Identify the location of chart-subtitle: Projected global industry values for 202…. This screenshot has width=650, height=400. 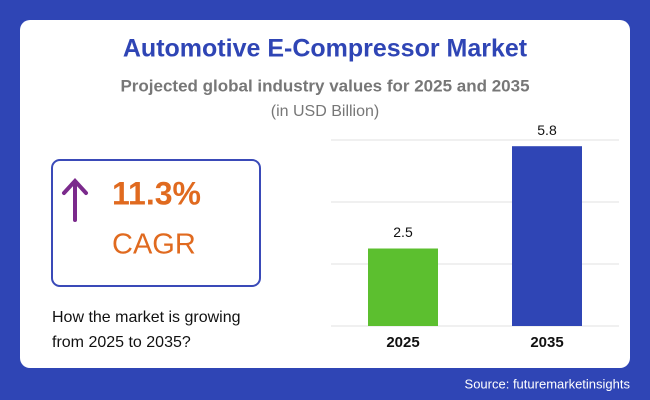
(324, 85).